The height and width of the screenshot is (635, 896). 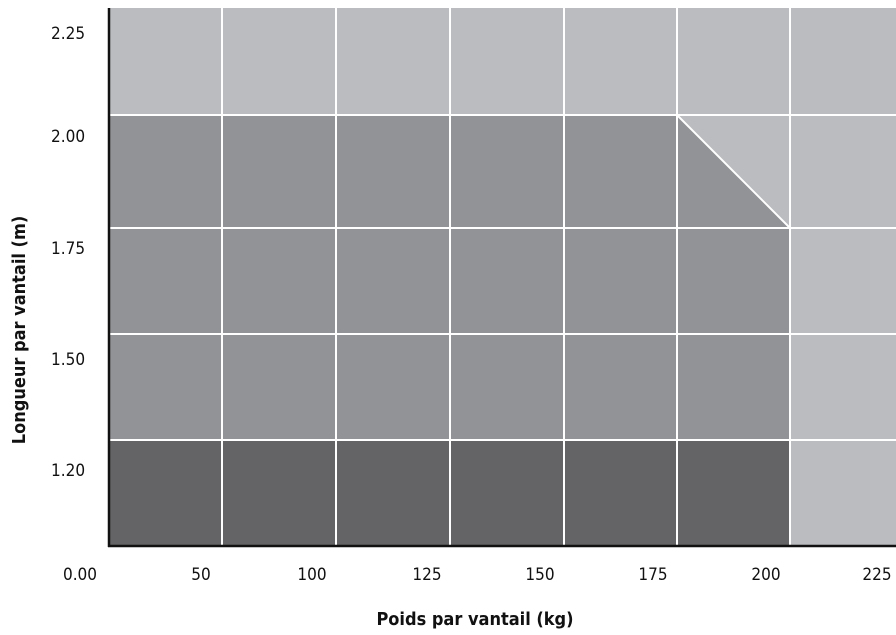 I want to click on cell-r4-c0, so click(x=166, y=493).